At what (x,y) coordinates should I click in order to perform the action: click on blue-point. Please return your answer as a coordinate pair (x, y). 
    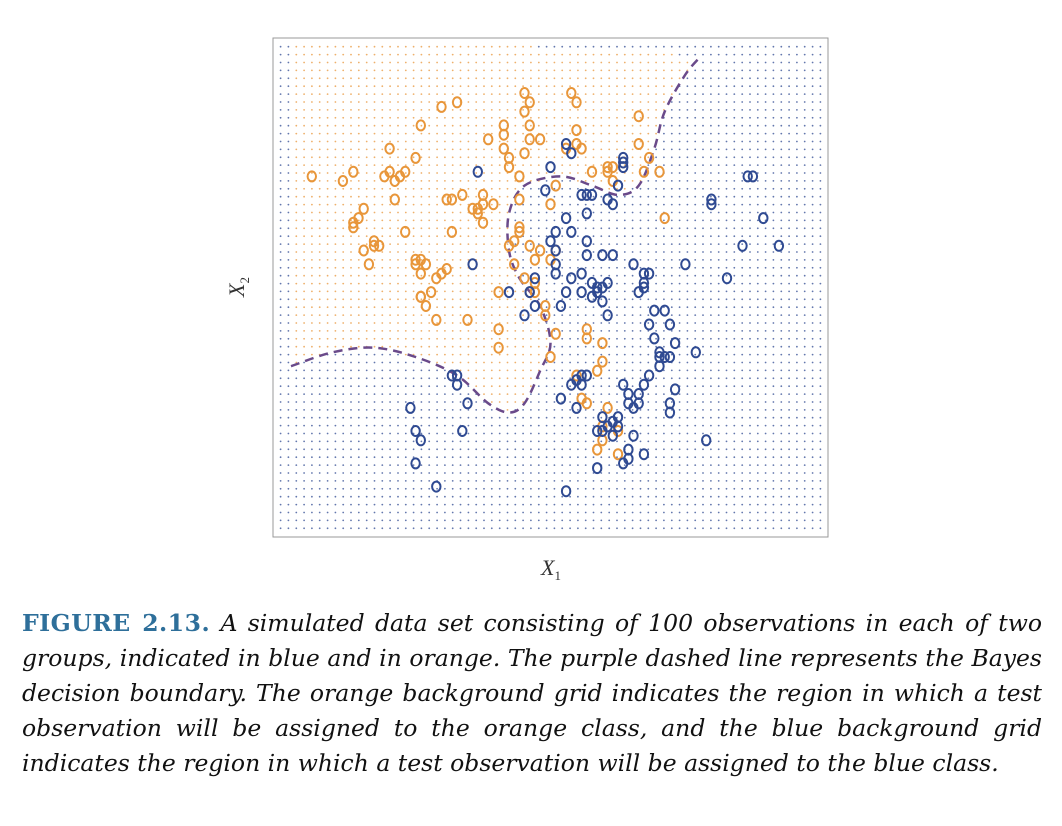
    Looking at the image, I should click on (602, 255).